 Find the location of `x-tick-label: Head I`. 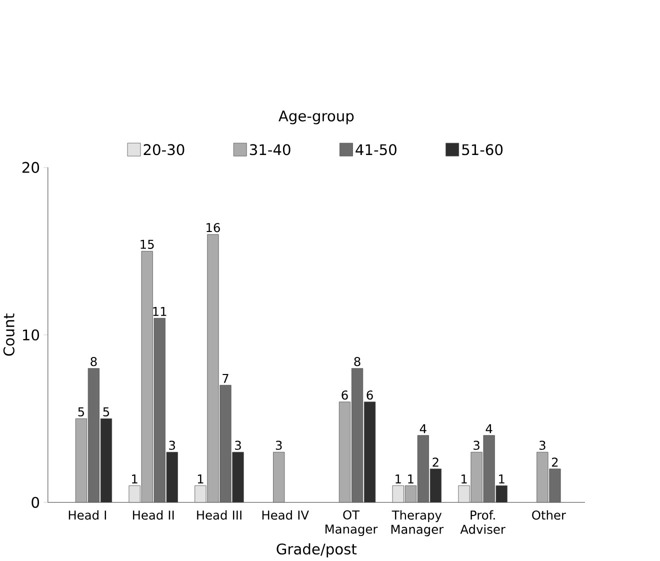

x-tick-label: Head I is located at coordinates (87, 515).